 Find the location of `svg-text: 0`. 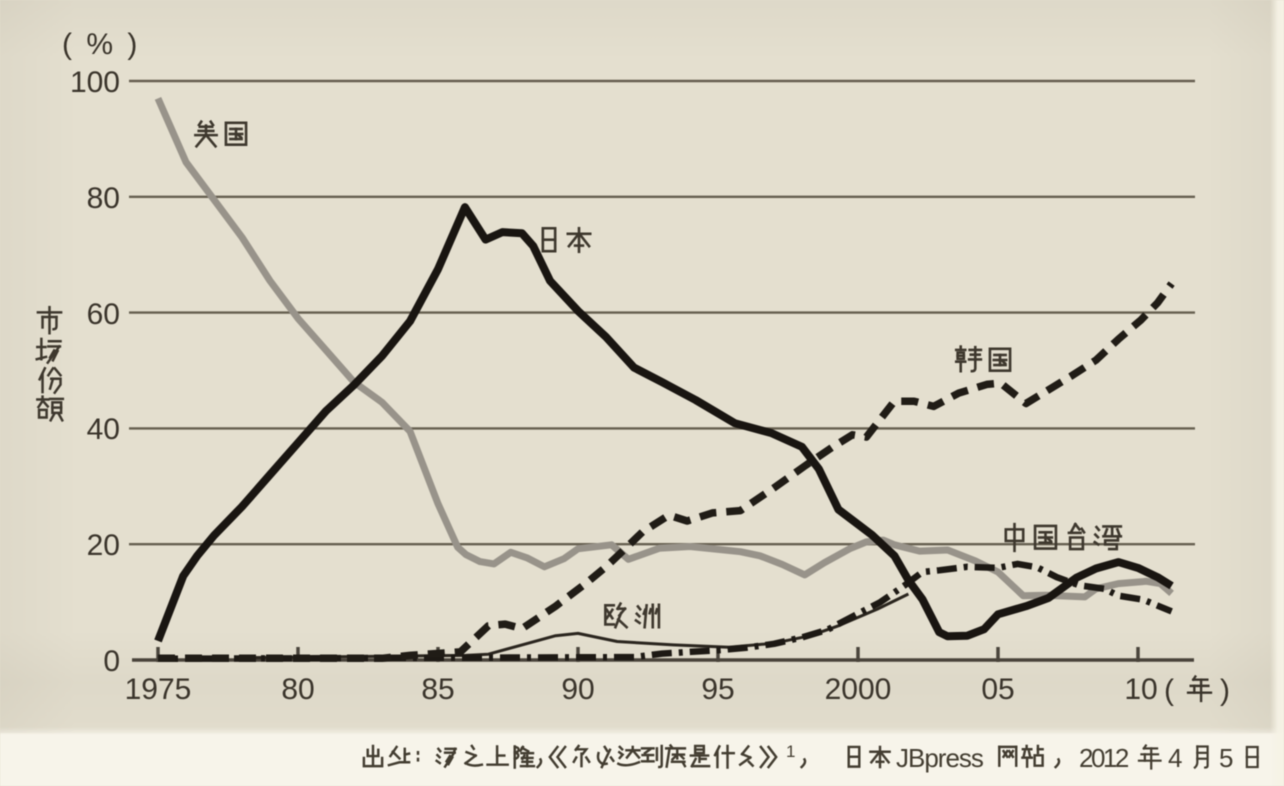

svg-text: 0 is located at coordinates (111, 661).